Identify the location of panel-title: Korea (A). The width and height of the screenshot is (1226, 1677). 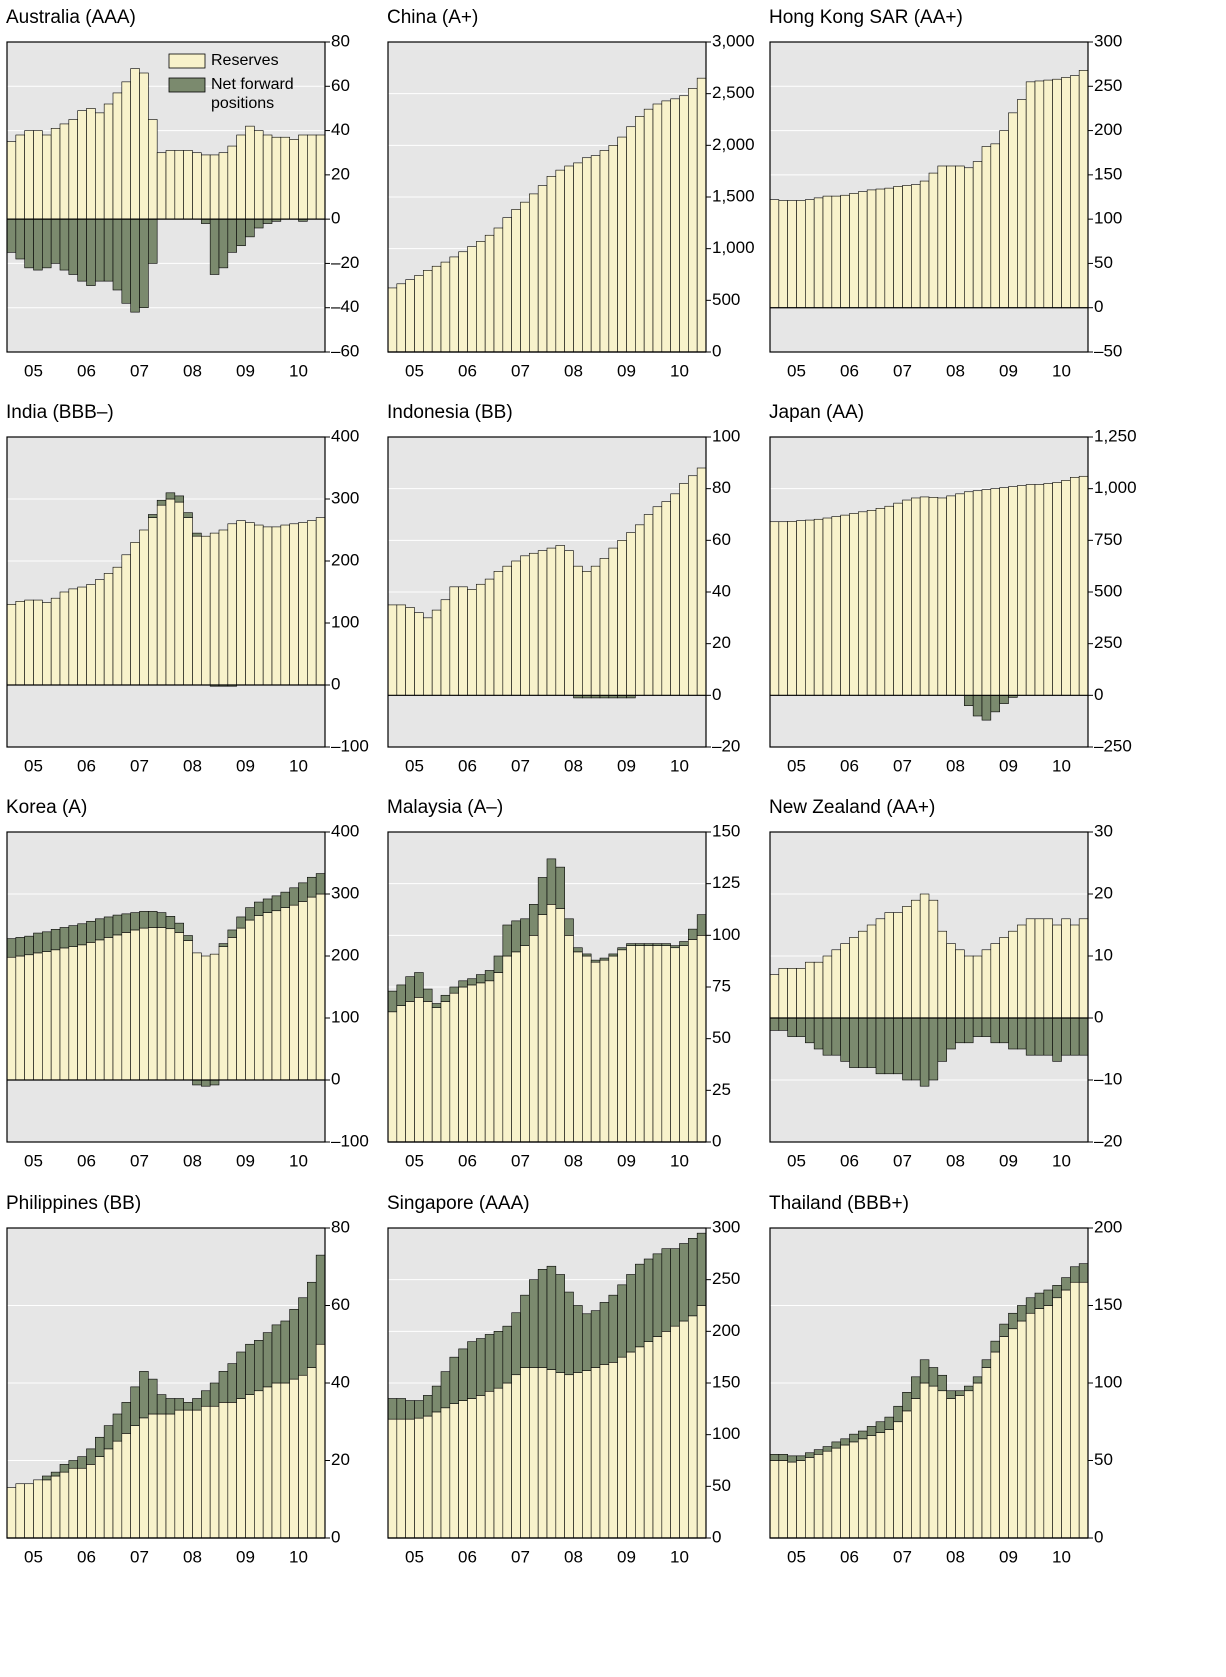
(46, 807).